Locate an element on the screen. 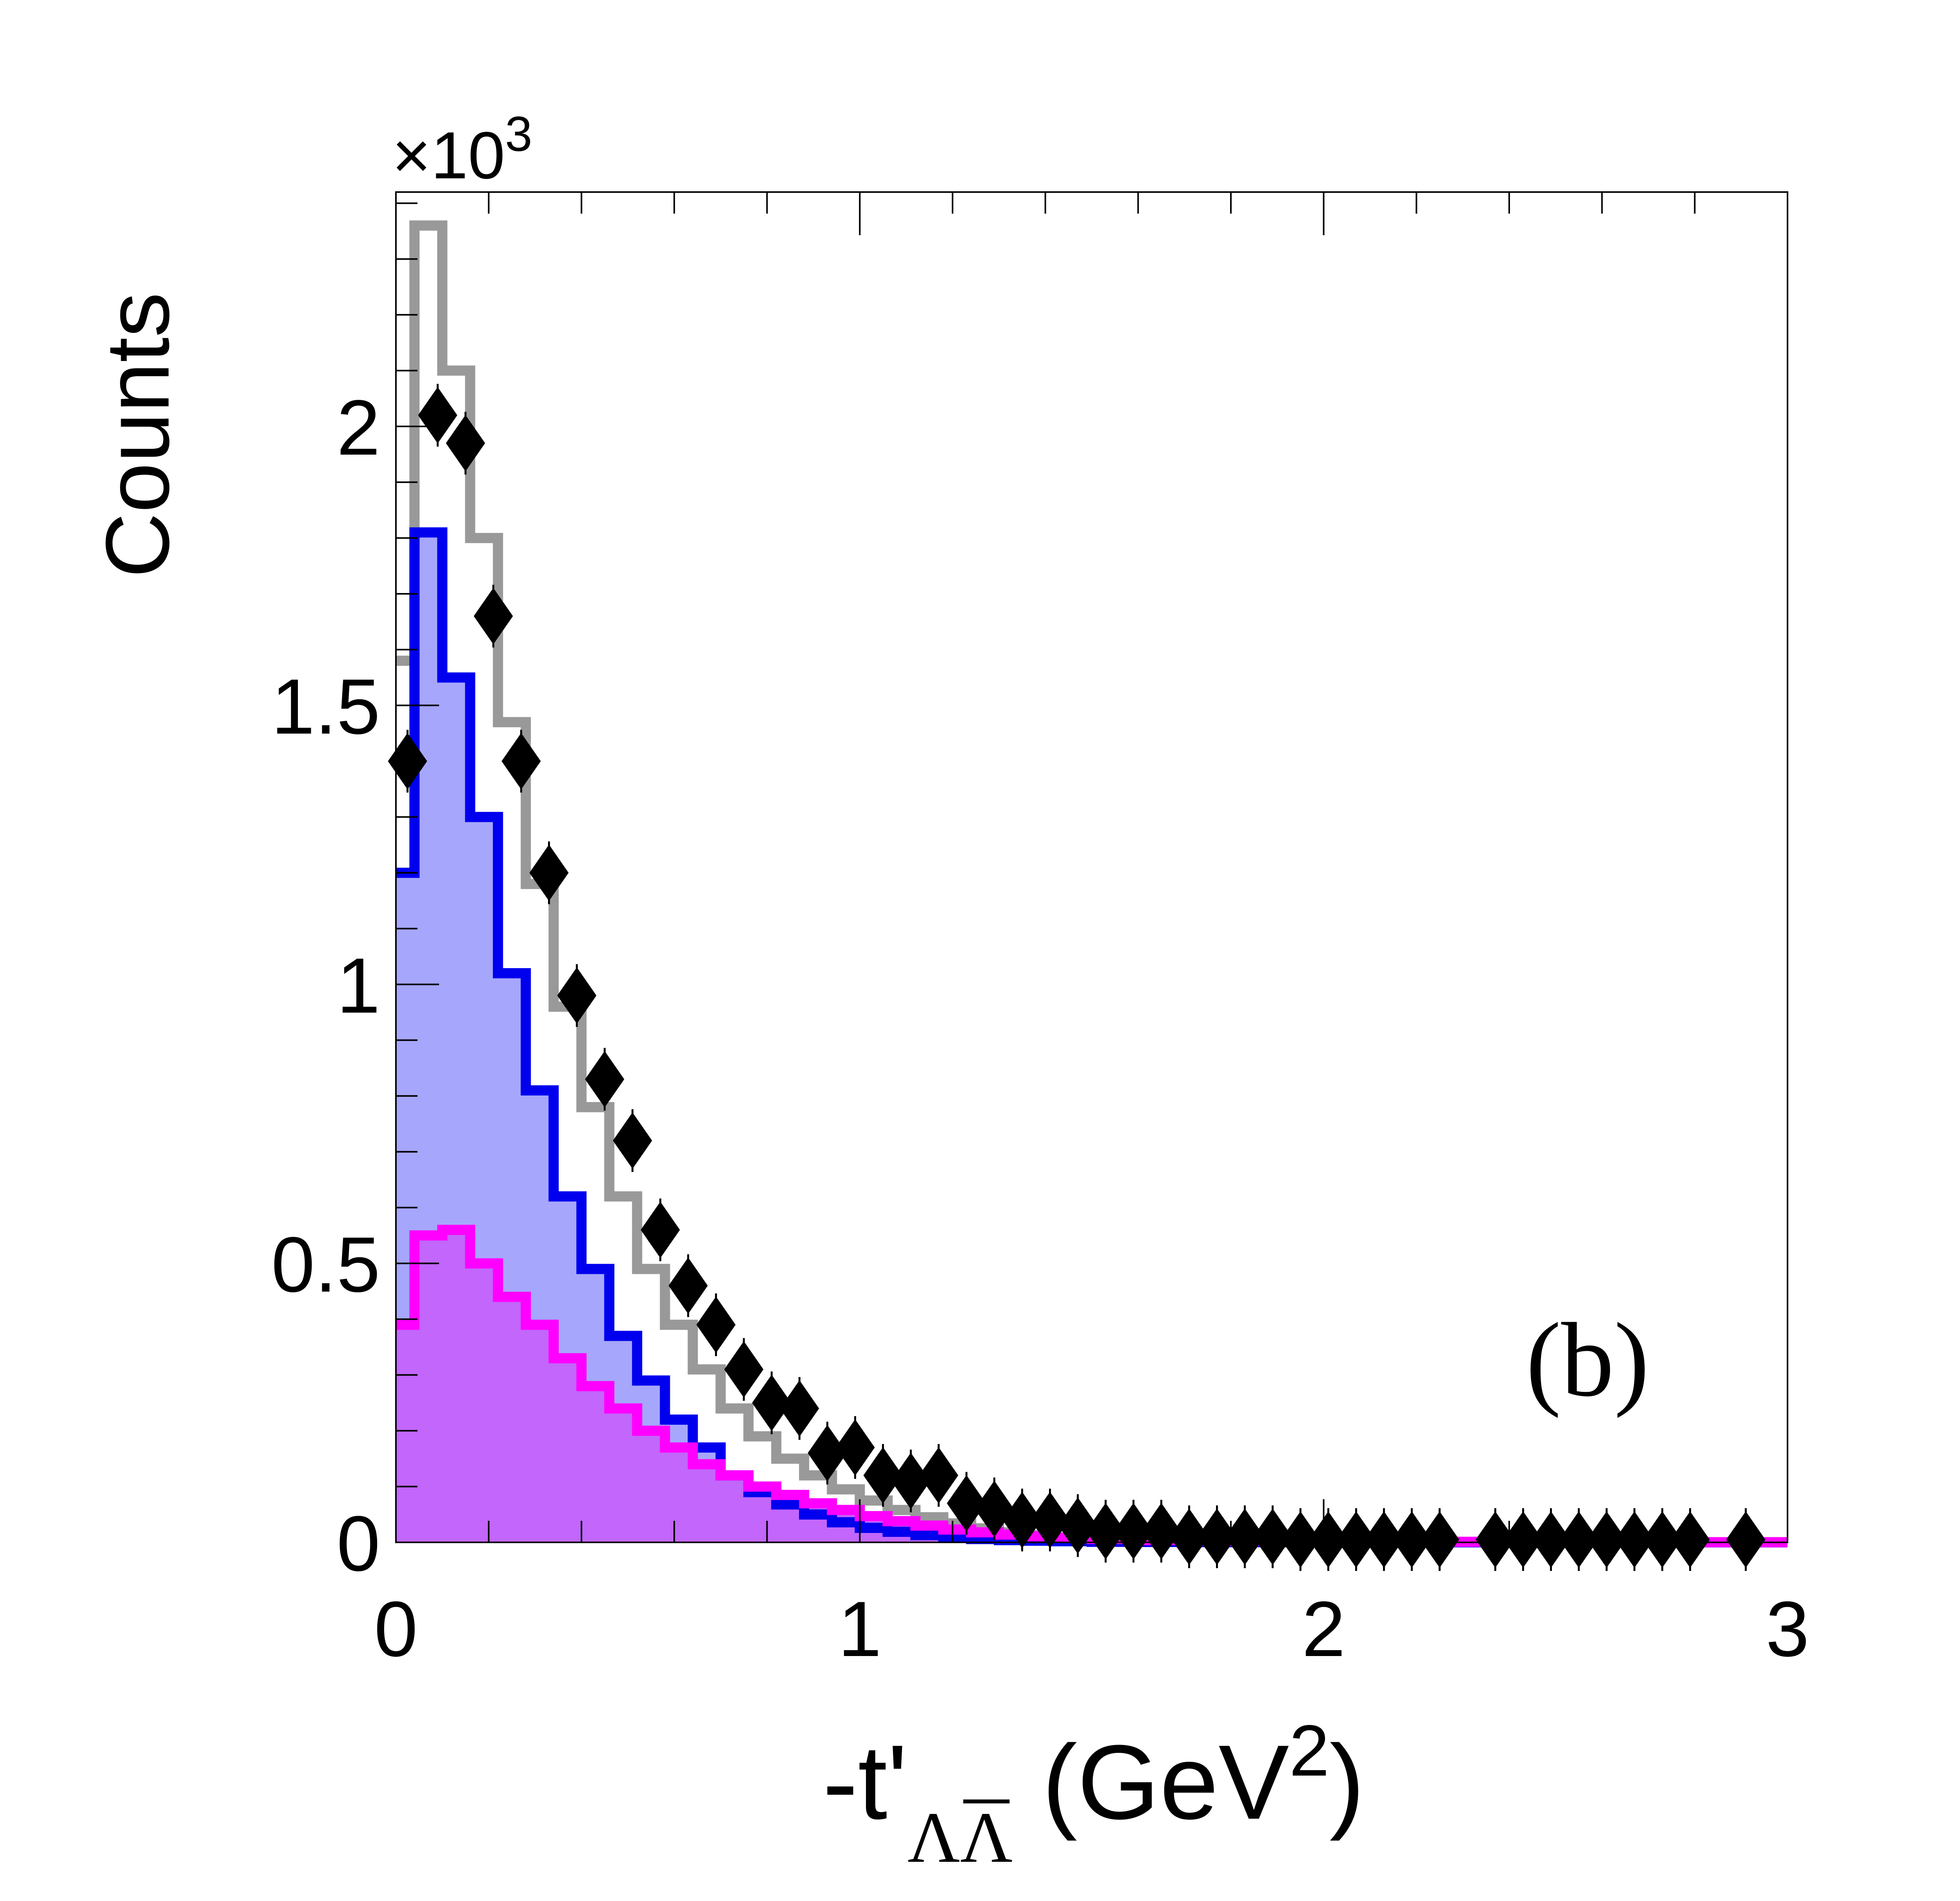 This screenshot has height=1901, width=1960. x-axis-label-superscript: 2 is located at coordinates (1309, 1751).